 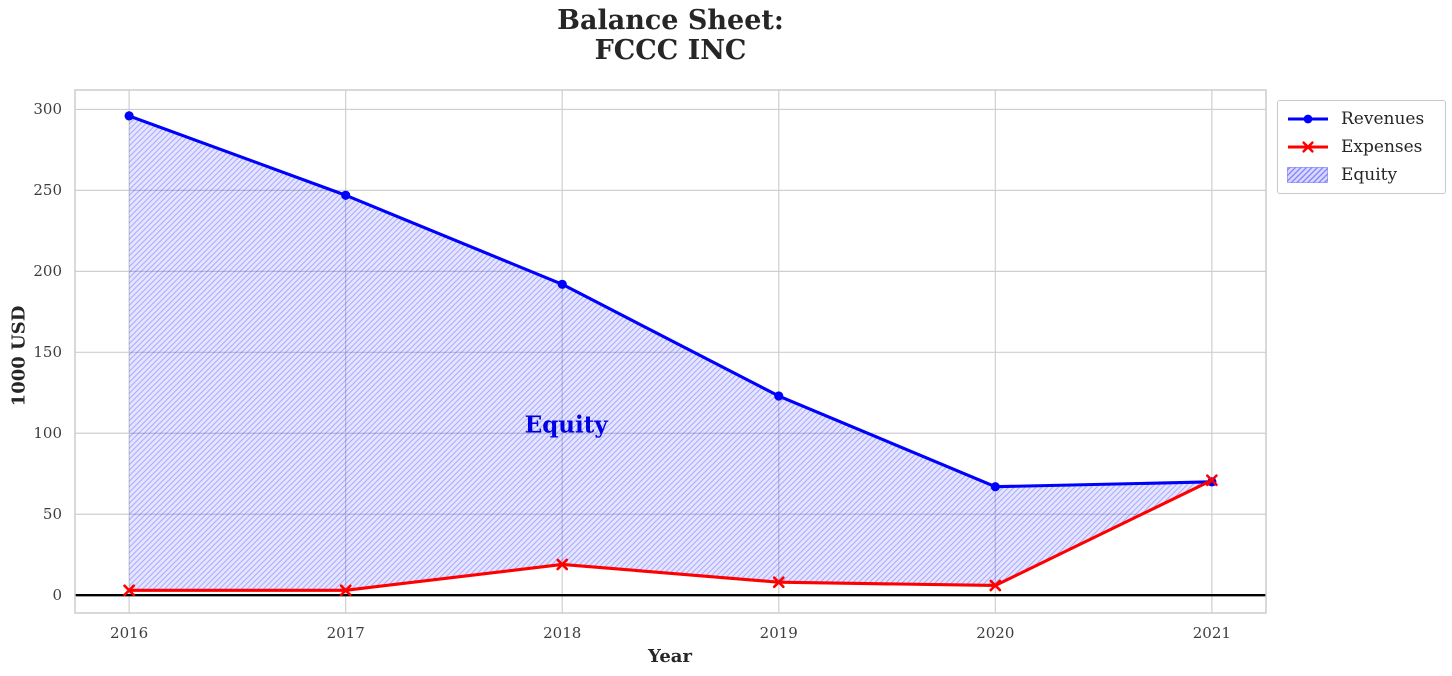 I want to click on x-tick-label: 2021, so click(x=1211, y=633).